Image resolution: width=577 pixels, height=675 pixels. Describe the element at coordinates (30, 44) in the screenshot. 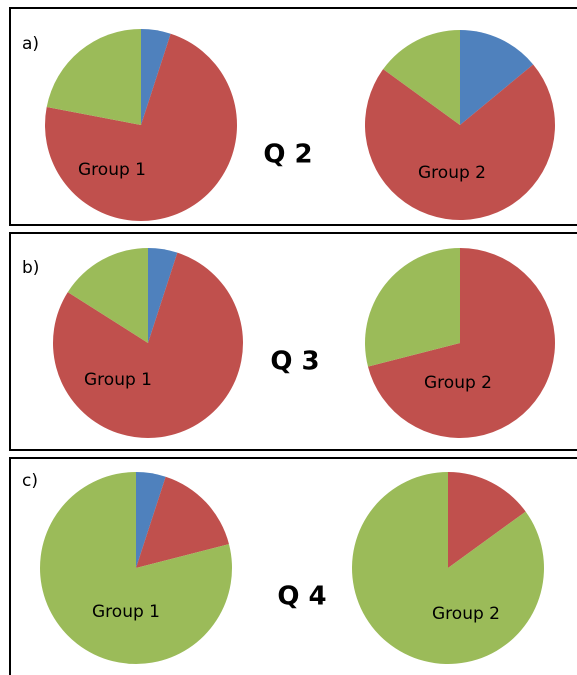

I see `panel-label: a)` at that location.